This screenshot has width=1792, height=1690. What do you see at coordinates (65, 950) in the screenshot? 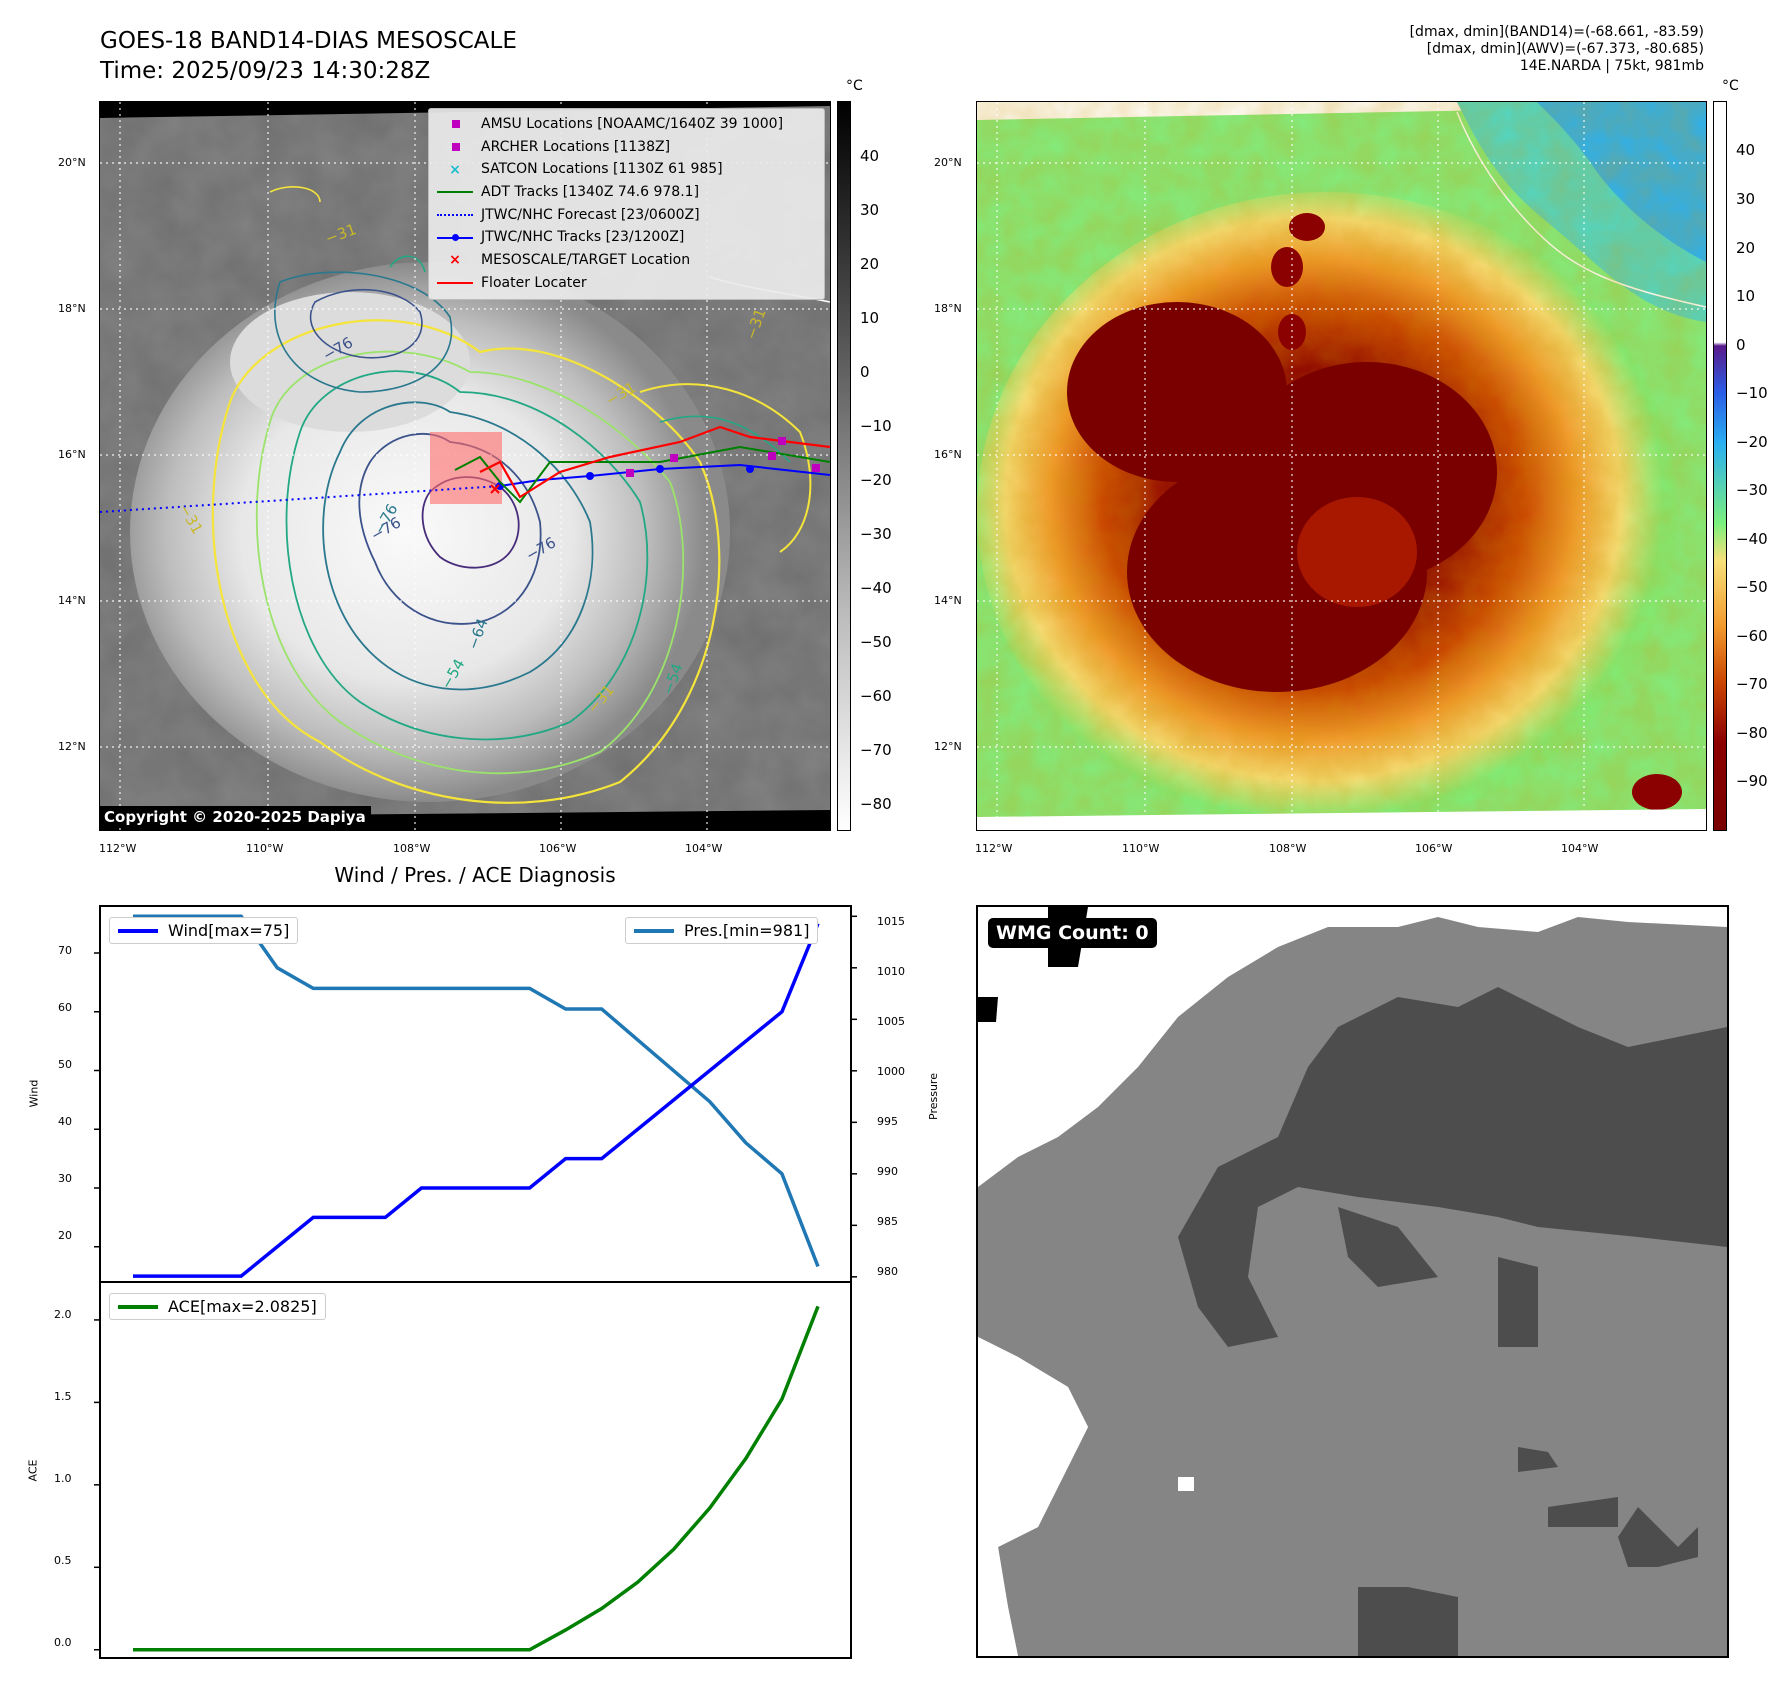
I see `wind-tick: 70` at bounding box center [65, 950].